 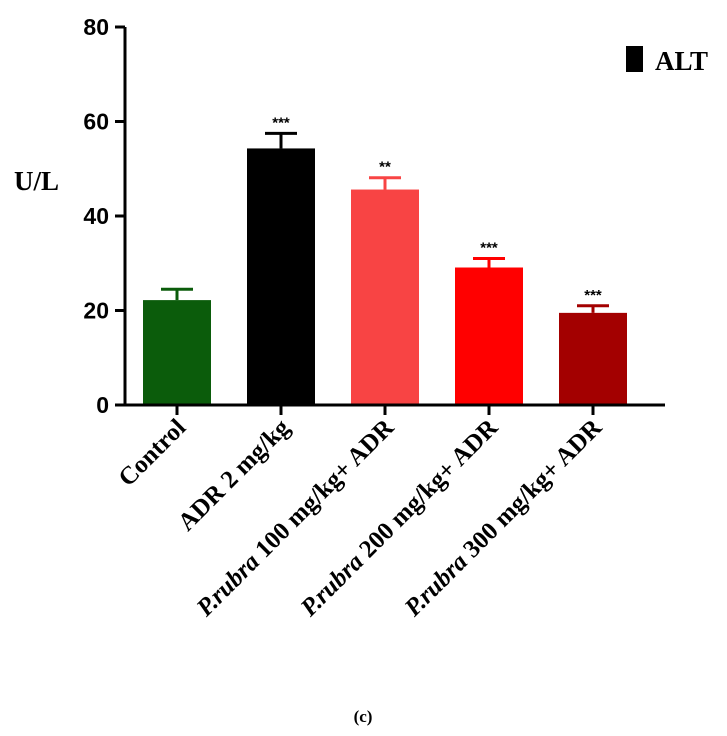 What do you see at coordinates (102, 405) in the screenshot?
I see `y-tick-label-0: 0` at bounding box center [102, 405].